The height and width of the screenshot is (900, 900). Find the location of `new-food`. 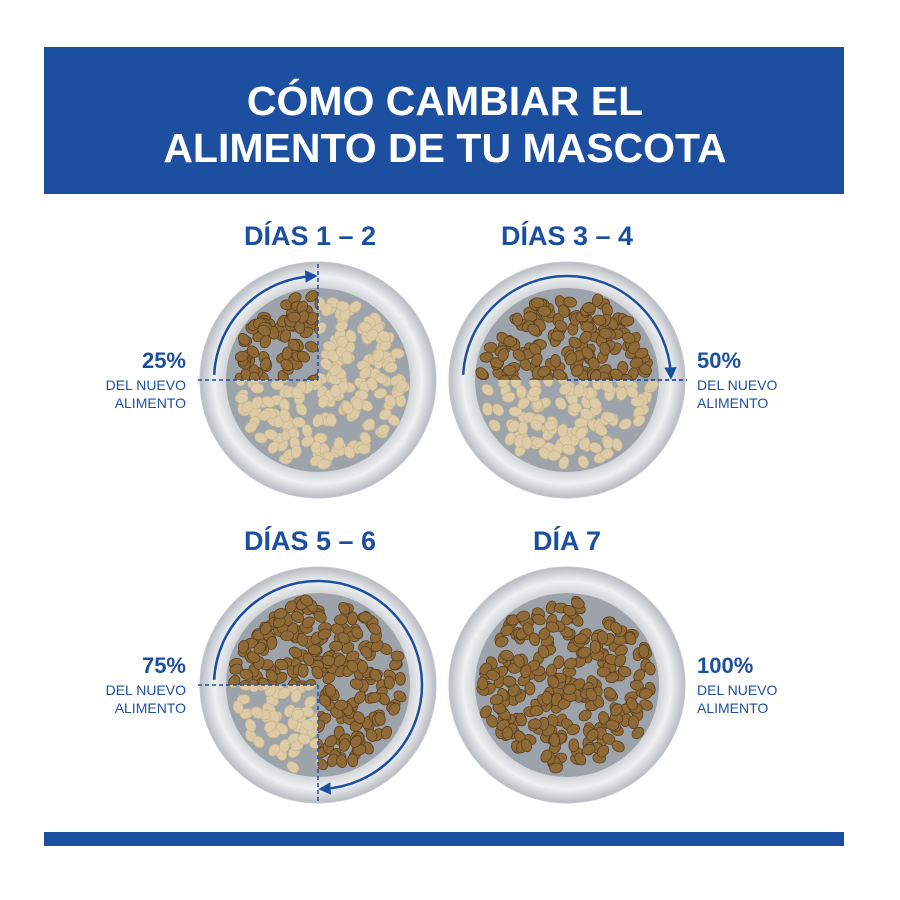

new-food is located at coordinates (276, 335).